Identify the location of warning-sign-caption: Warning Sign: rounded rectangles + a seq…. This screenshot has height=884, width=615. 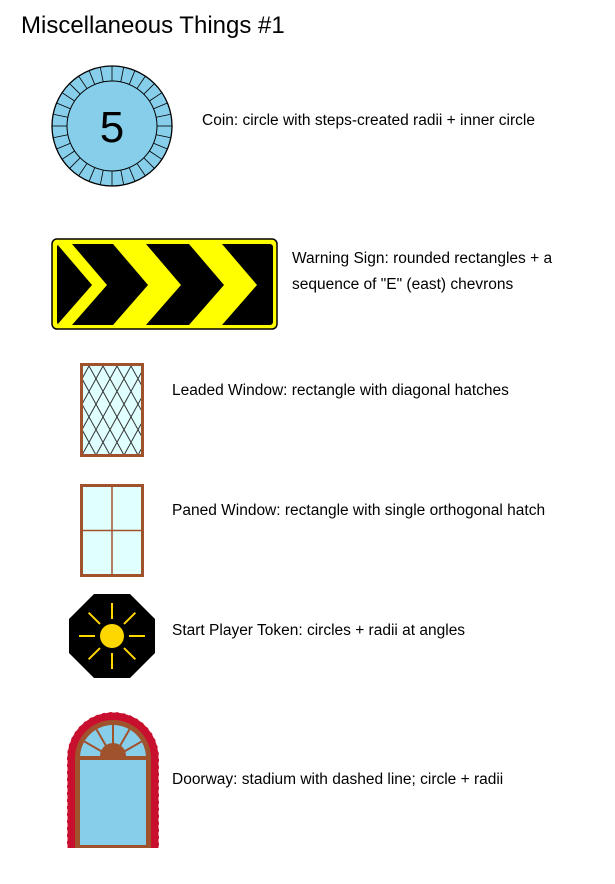
(422, 272).